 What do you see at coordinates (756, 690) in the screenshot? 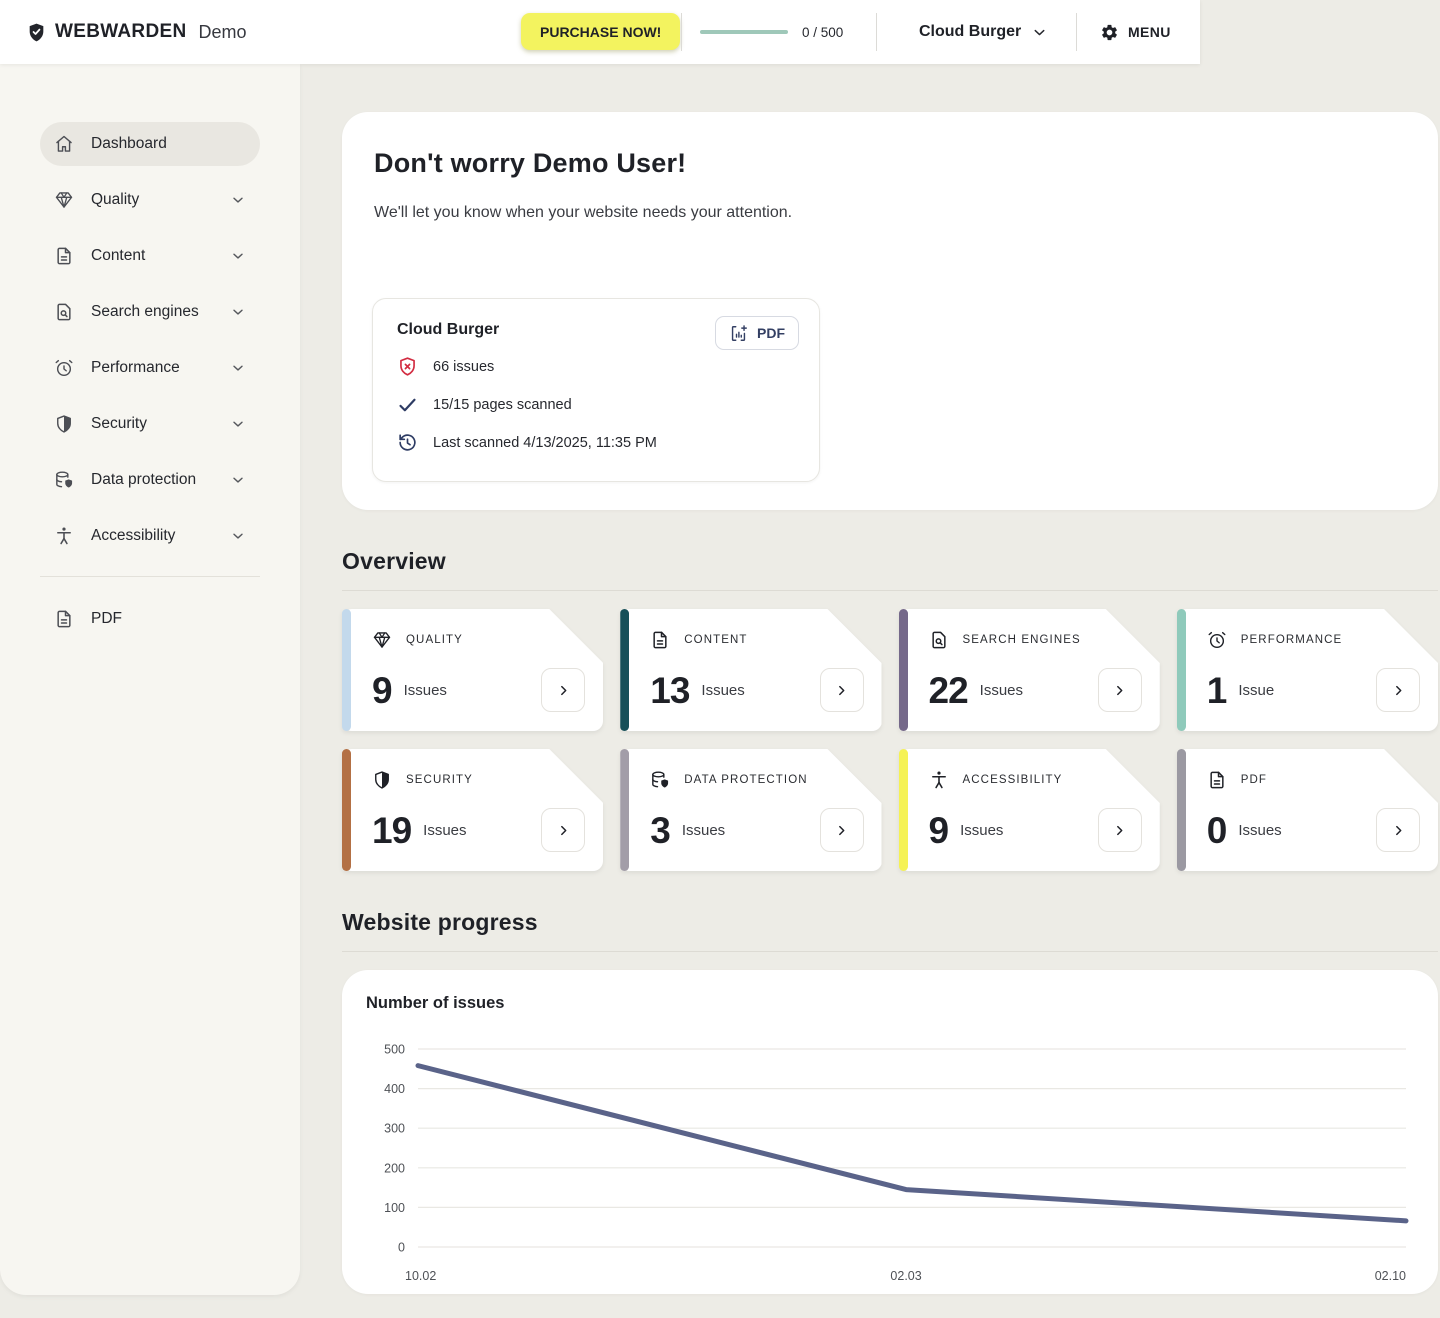
I see `overview-card-stats: 13 Issues` at bounding box center [756, 690].